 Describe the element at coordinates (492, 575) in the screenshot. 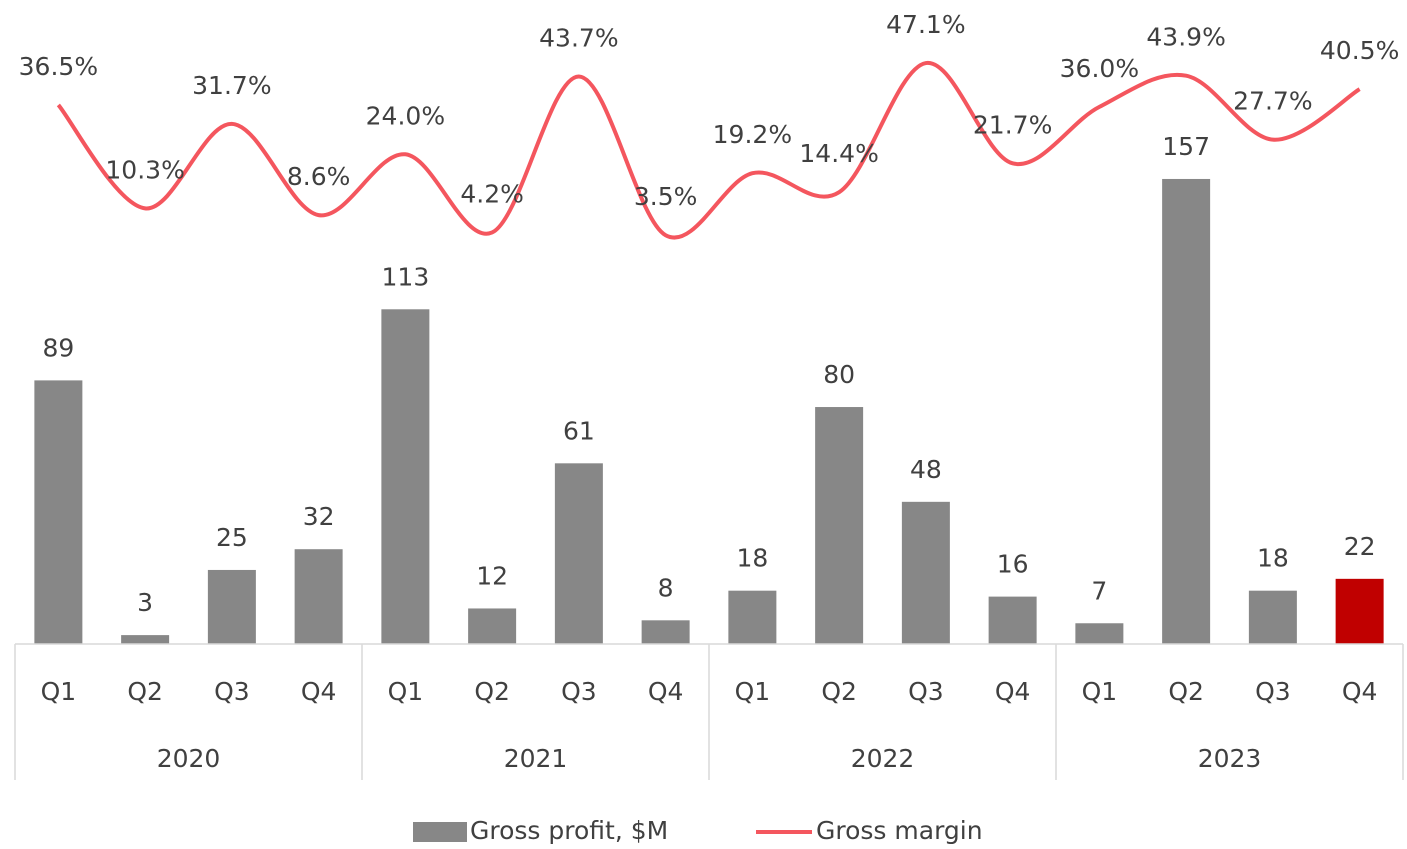

I see `bar-value-label: 12` at that location.